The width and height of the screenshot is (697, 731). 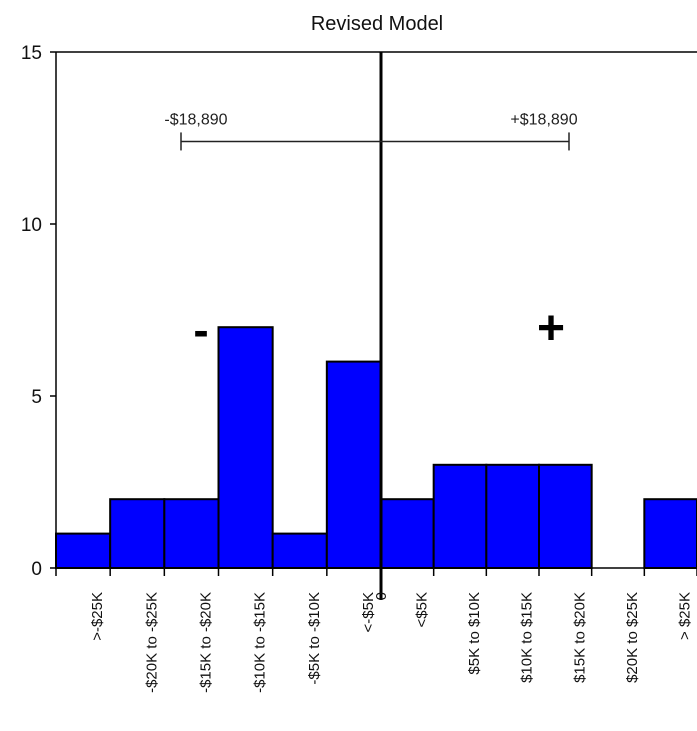 I want to click on x-tick-label: -$5K to -$10K, so click(x=314, y=638).